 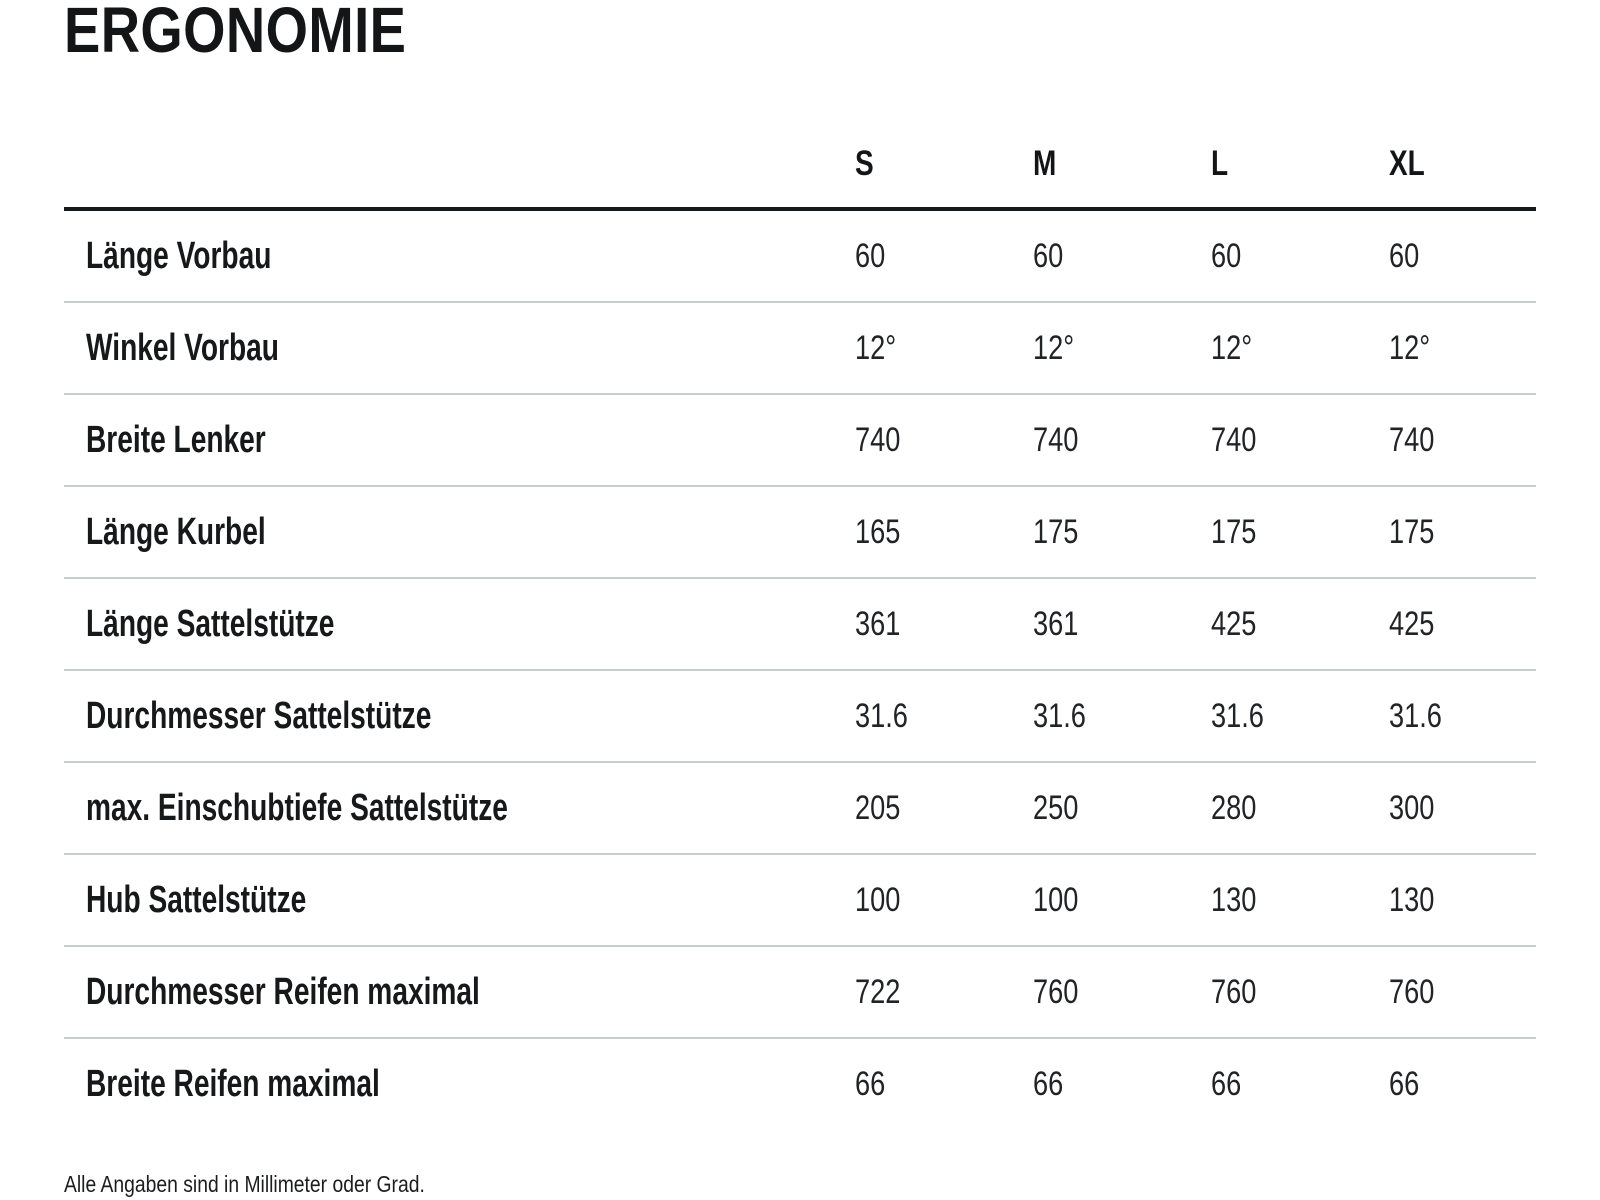 I want to click on cell-value-l: 12°, so click(x=1232, y=347).